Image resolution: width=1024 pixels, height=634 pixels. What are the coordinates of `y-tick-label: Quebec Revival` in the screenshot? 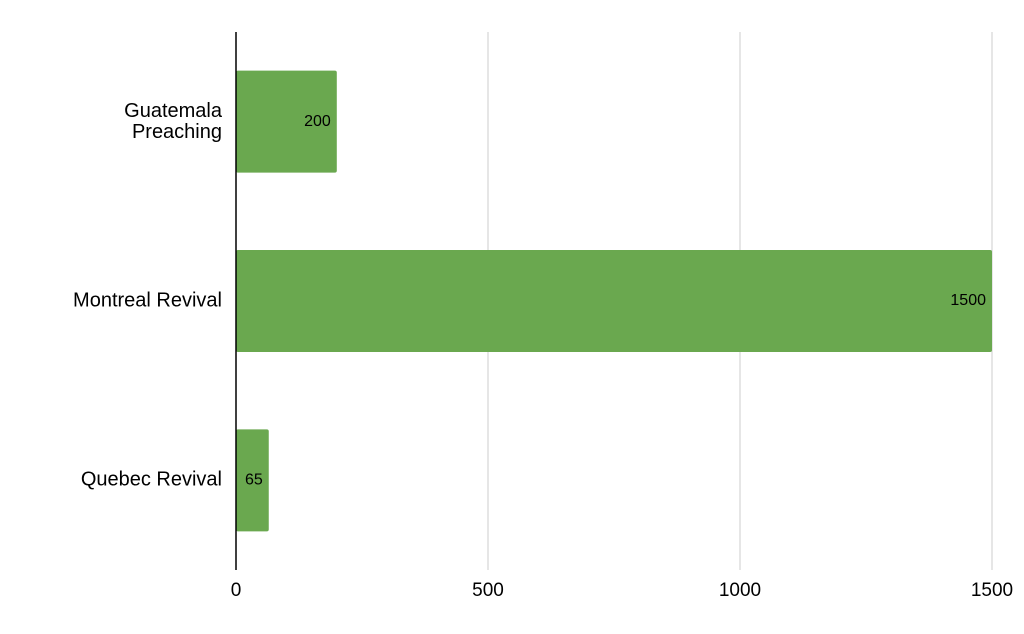 It's located at (151, 479).